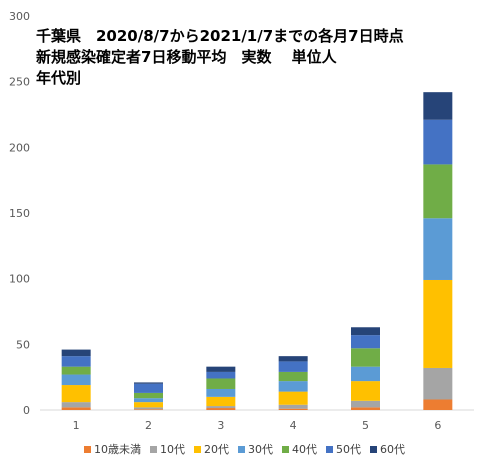 This screenshot has height=472, width=489. What do you see at coordinates (19, 147) in the screenshot?
I see `y-tick-label: 200` at bounding box center [19, 147].